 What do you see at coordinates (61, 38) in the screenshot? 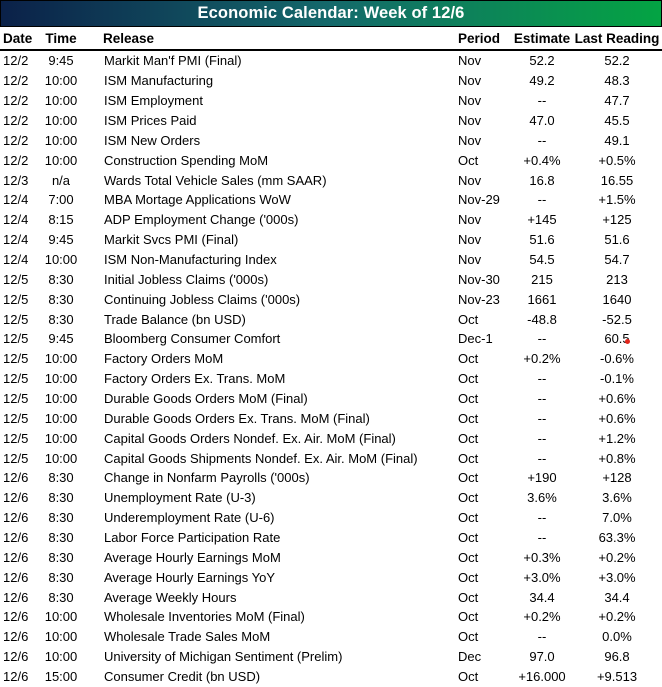
I see `column-header-time: Time` at bounding box center [61, 38].